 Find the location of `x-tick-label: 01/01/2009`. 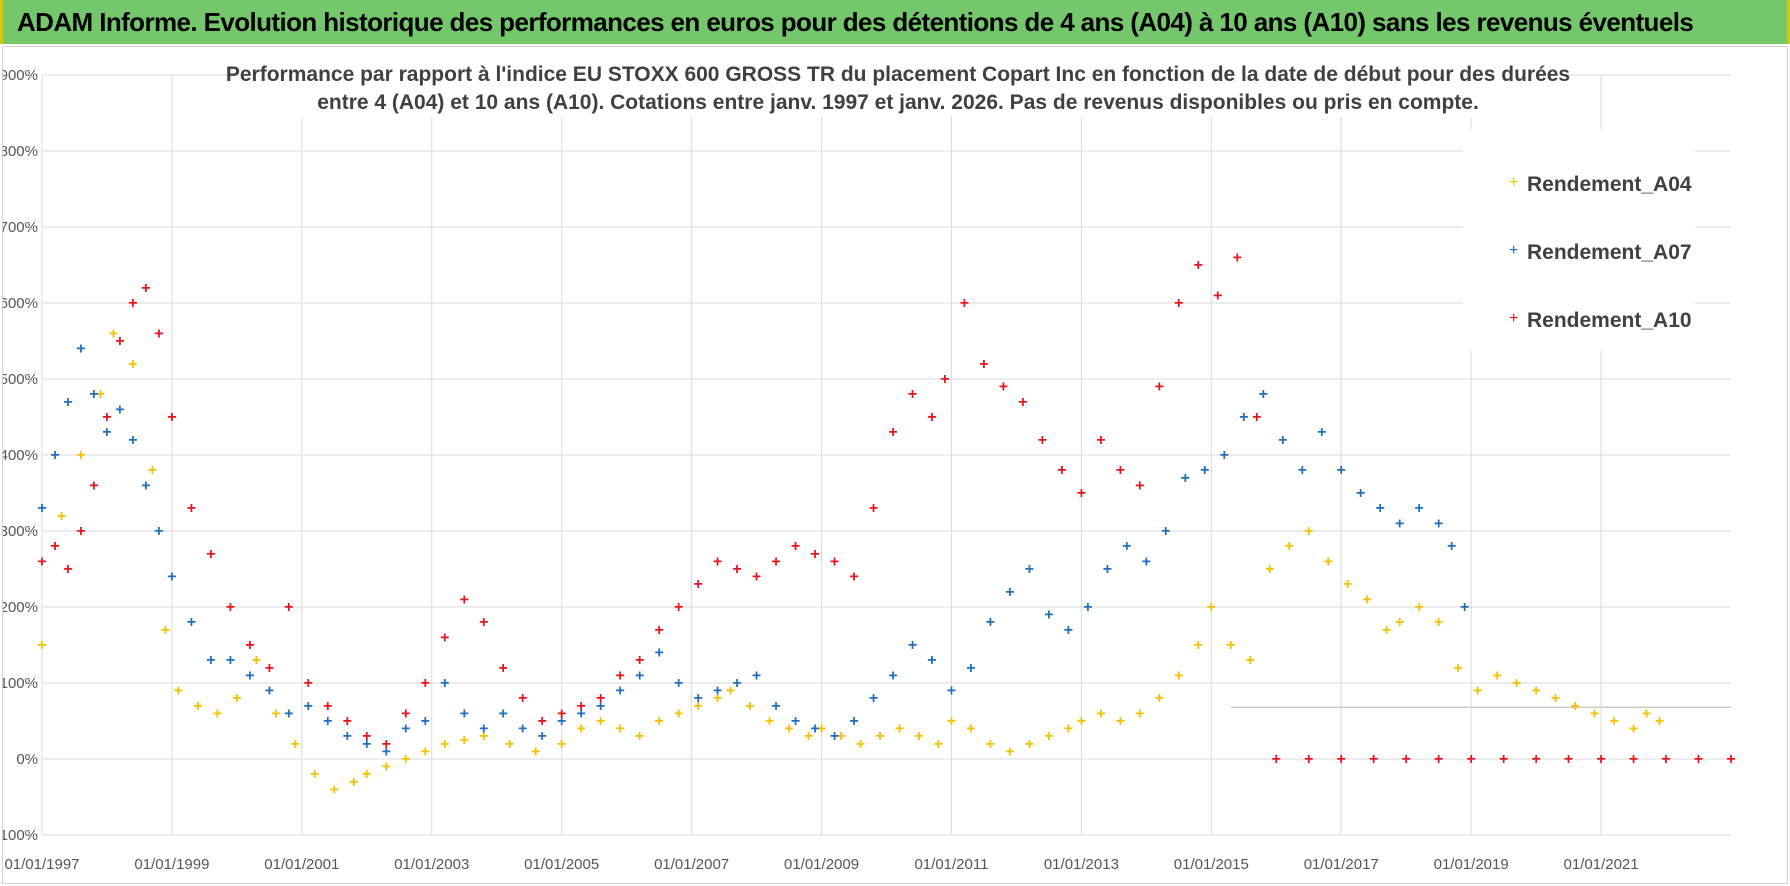

x-tick-label: 01/01/2009 is located at coordinates (821, 864).